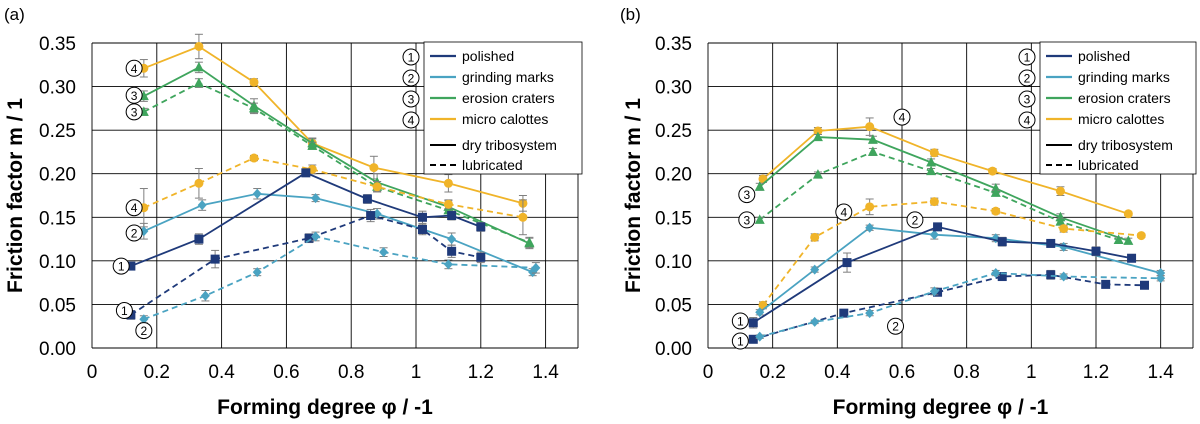  What do you see at coordinates (15, 195) in the screenshot?
I see `y-axis-title: Friction factor m / 1` at bounding box center [15, 195].